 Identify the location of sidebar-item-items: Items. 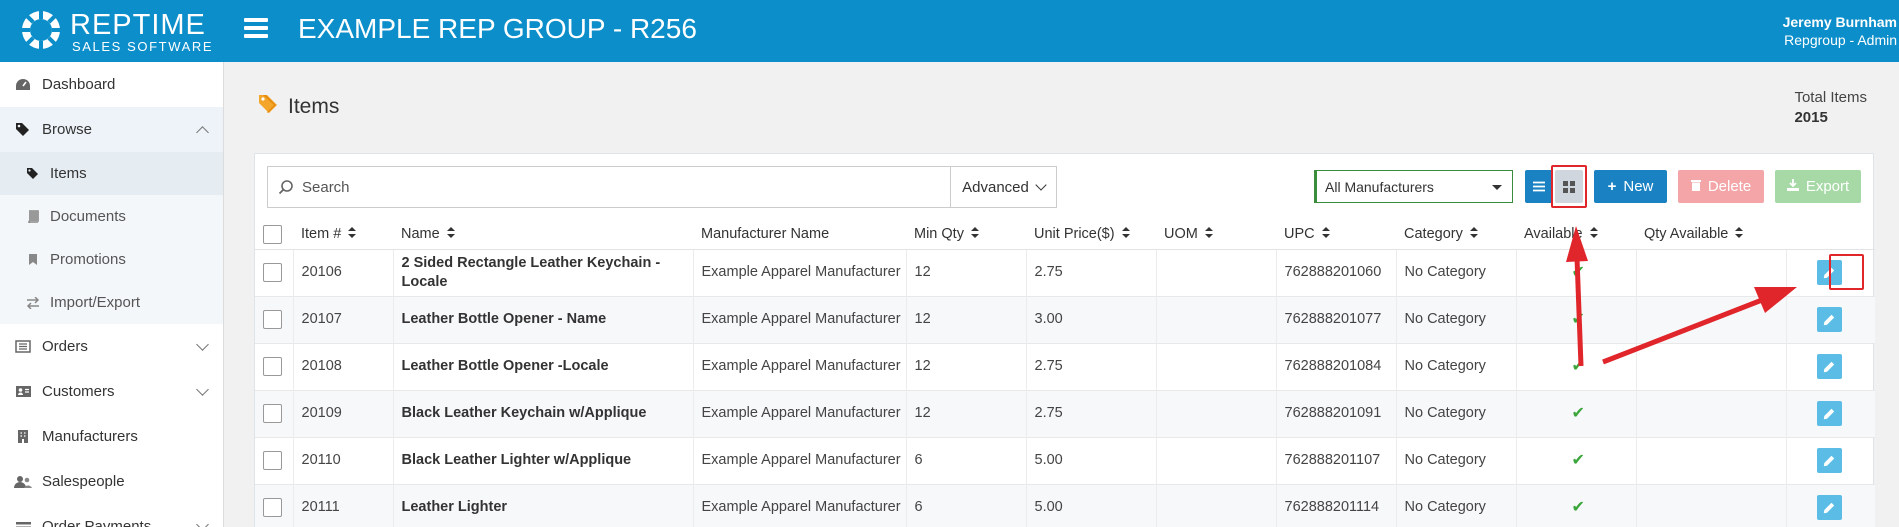
(111, 173).